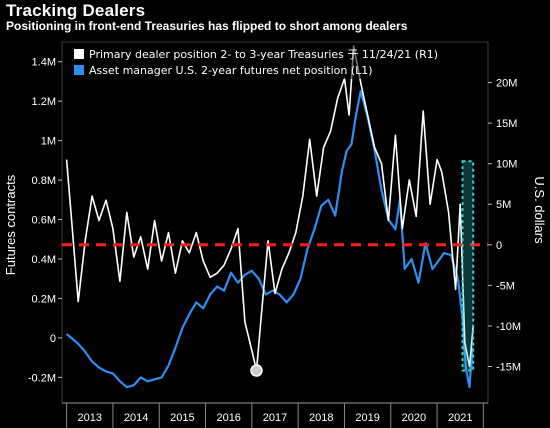 This screenshot has height=428, width=550. What do you see at coordinates (506, 165) in the screenshot?
I see `right-tick-label: 10M` at bounding box center [506, 165].